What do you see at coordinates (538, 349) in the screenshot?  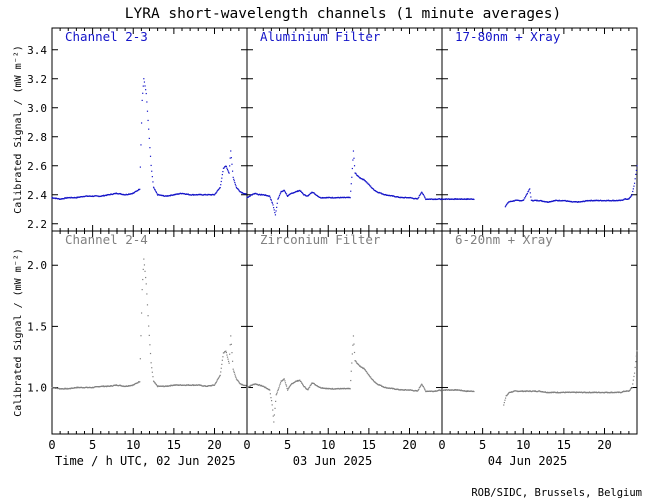 I see `panel: 6-20nm + Xray 0 5 10 15 20 04 Jun 2025` at bounding box center [538, 349].